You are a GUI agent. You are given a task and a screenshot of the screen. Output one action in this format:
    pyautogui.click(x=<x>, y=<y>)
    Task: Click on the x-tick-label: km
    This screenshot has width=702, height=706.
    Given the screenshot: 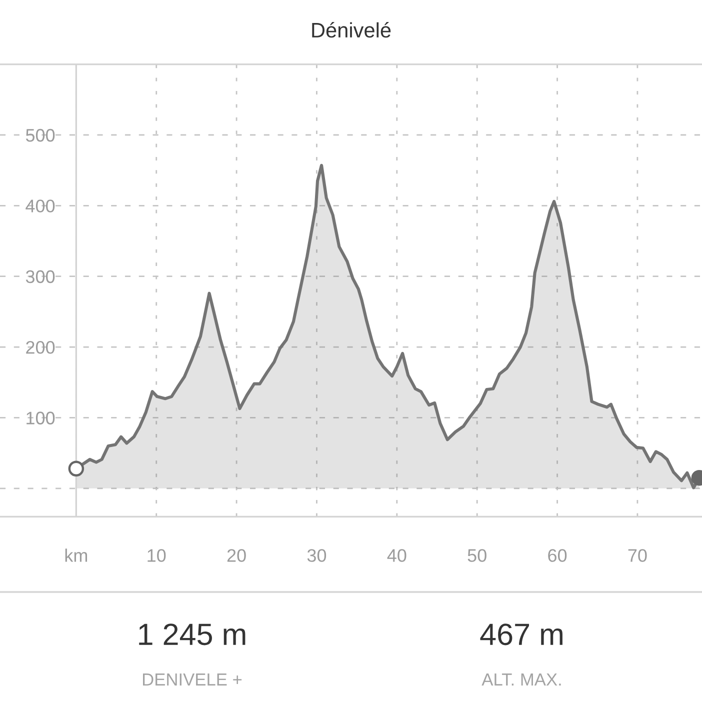 What is the action you would take?
    pyautogui.click(x=76, y=555)
    